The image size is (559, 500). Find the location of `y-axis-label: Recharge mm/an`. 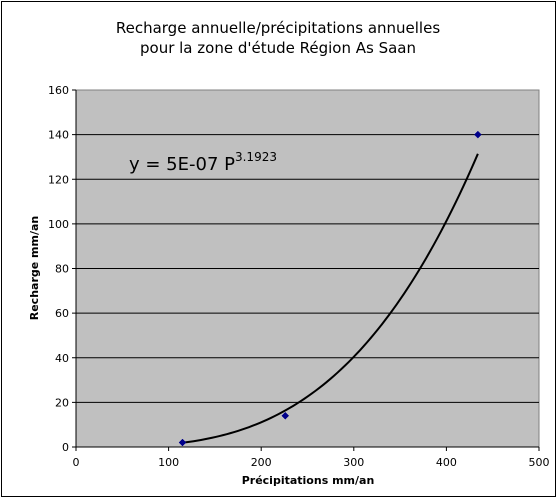

y-axis-label: Recharge mm/an is located at coordinates (34, 268).